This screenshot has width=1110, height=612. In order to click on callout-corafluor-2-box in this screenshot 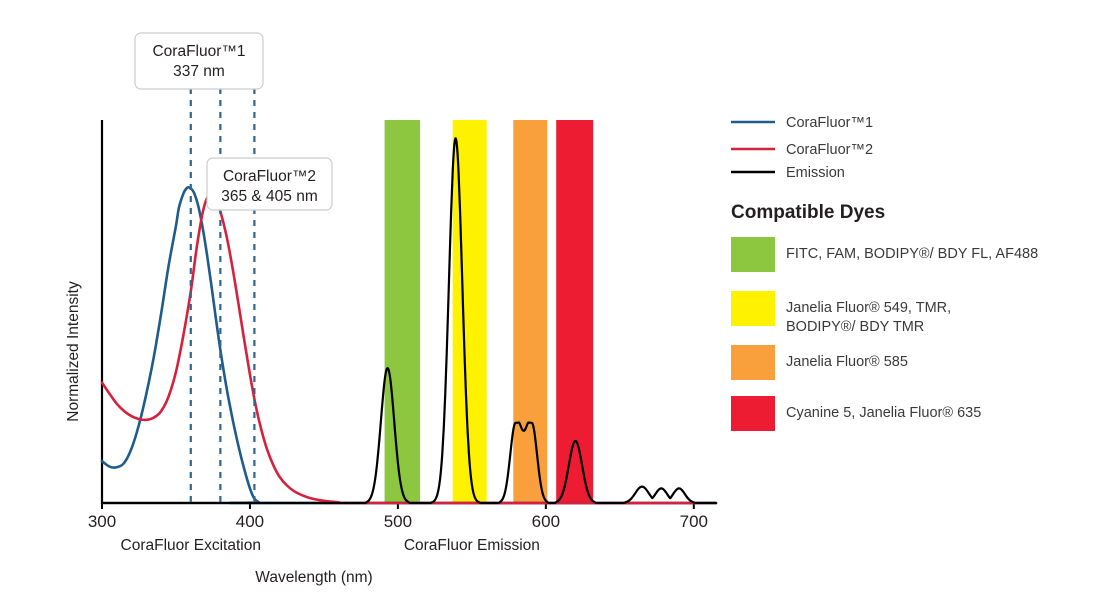, I will do `click(269, 184)`.